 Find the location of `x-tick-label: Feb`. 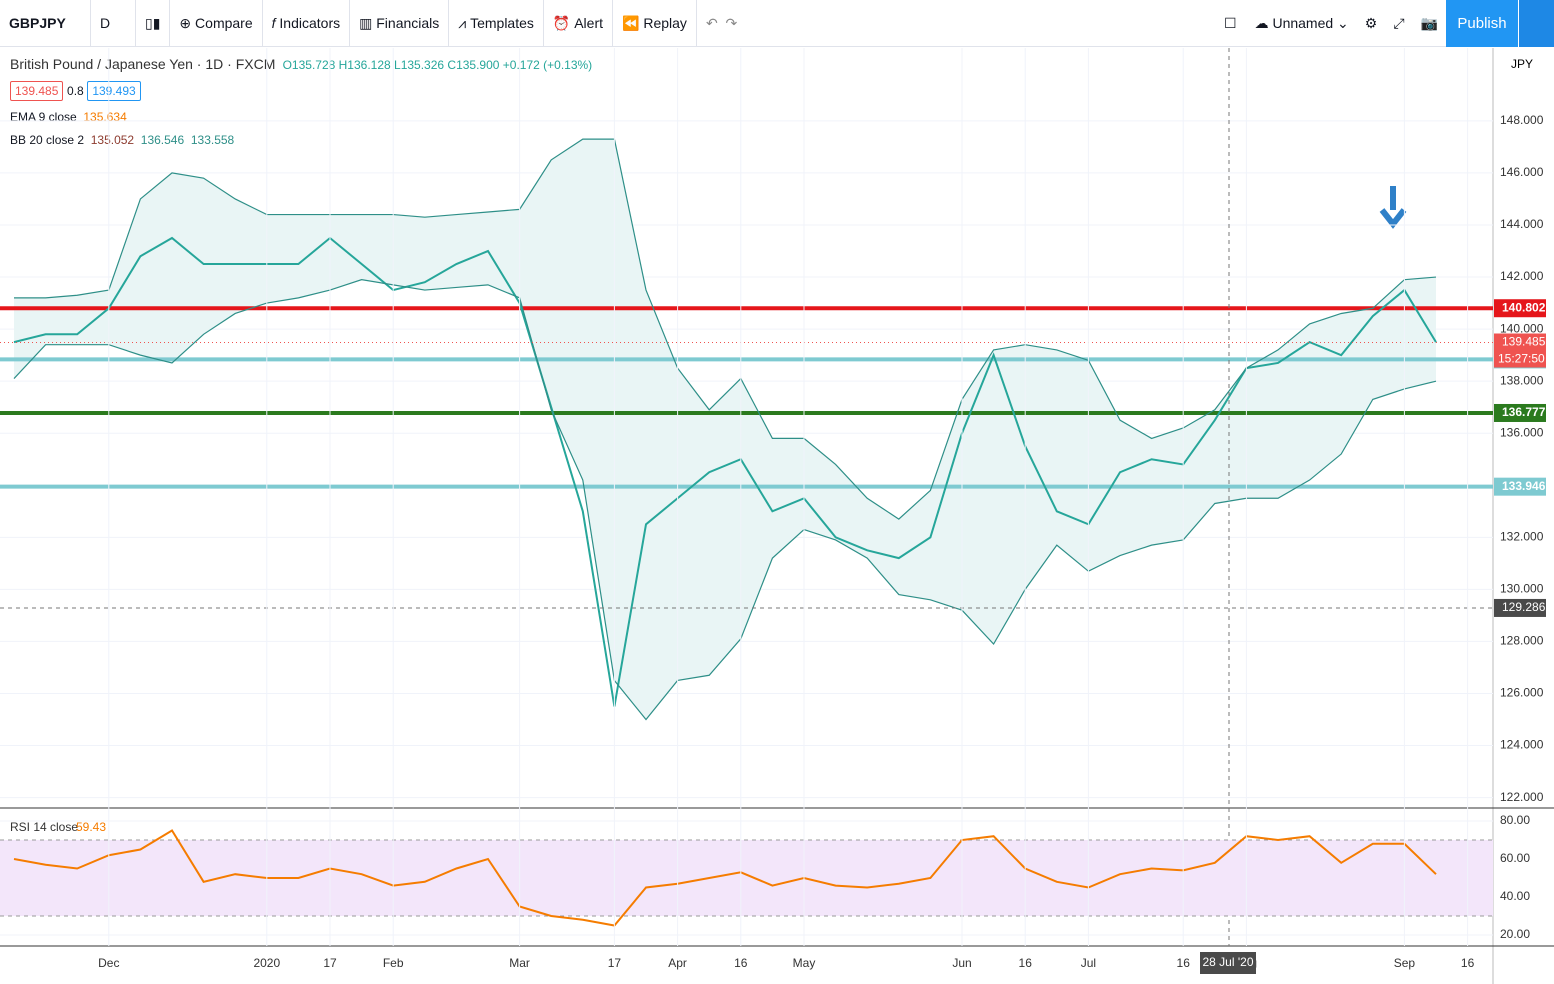

x-tick-label: Feb is located at coordinates (393, 963).